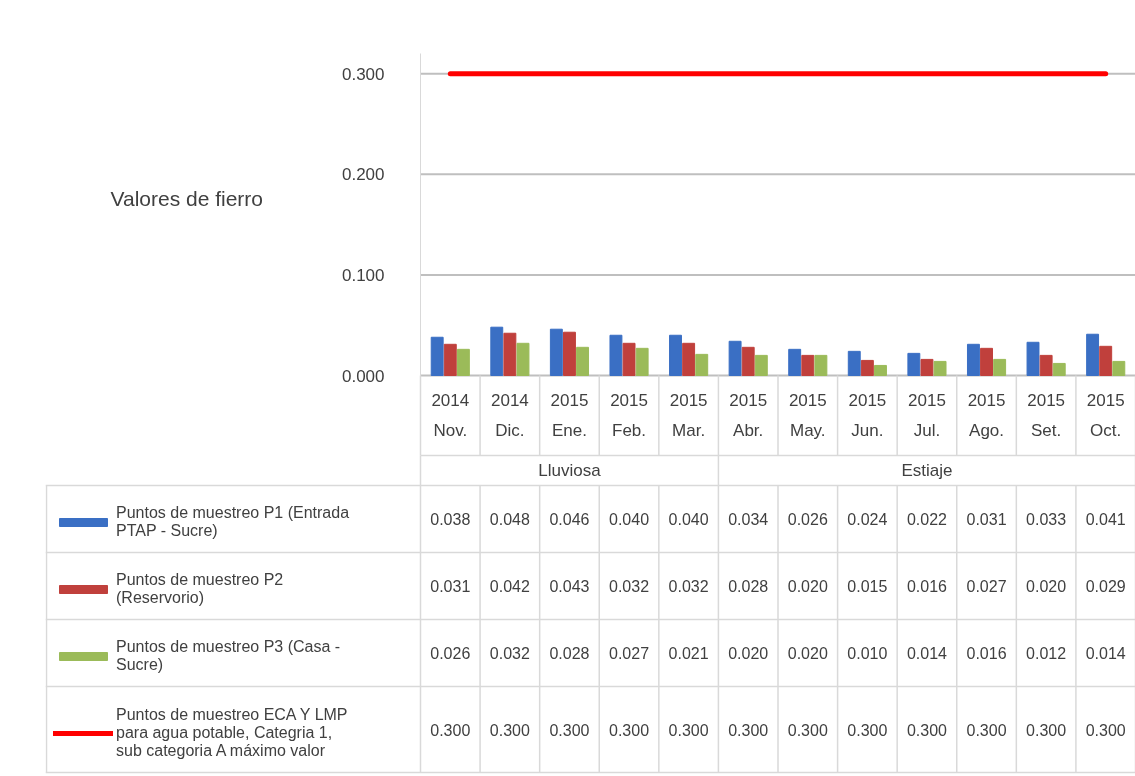 This screenshot has height=776, width=1135. What do you see at coordinates (927, 415) in the screenshot?
I see `x-tick-label: 2015 Jul.` at bounding box center [927, 415].